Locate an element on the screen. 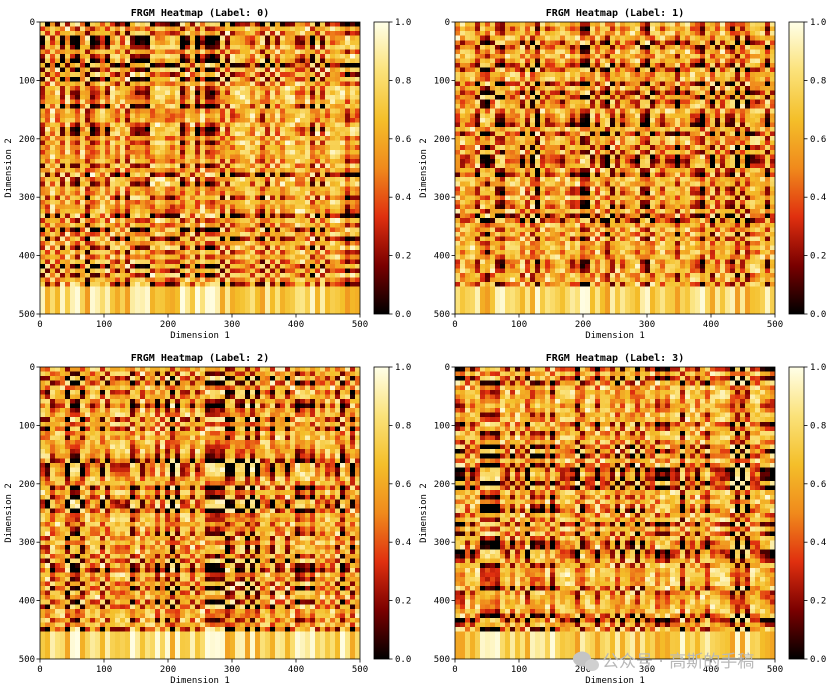 This screenshot has width=830, height=691. chart-title-1: FRGM Heatmap (Label: 1) is located at coordinates (615, 13).